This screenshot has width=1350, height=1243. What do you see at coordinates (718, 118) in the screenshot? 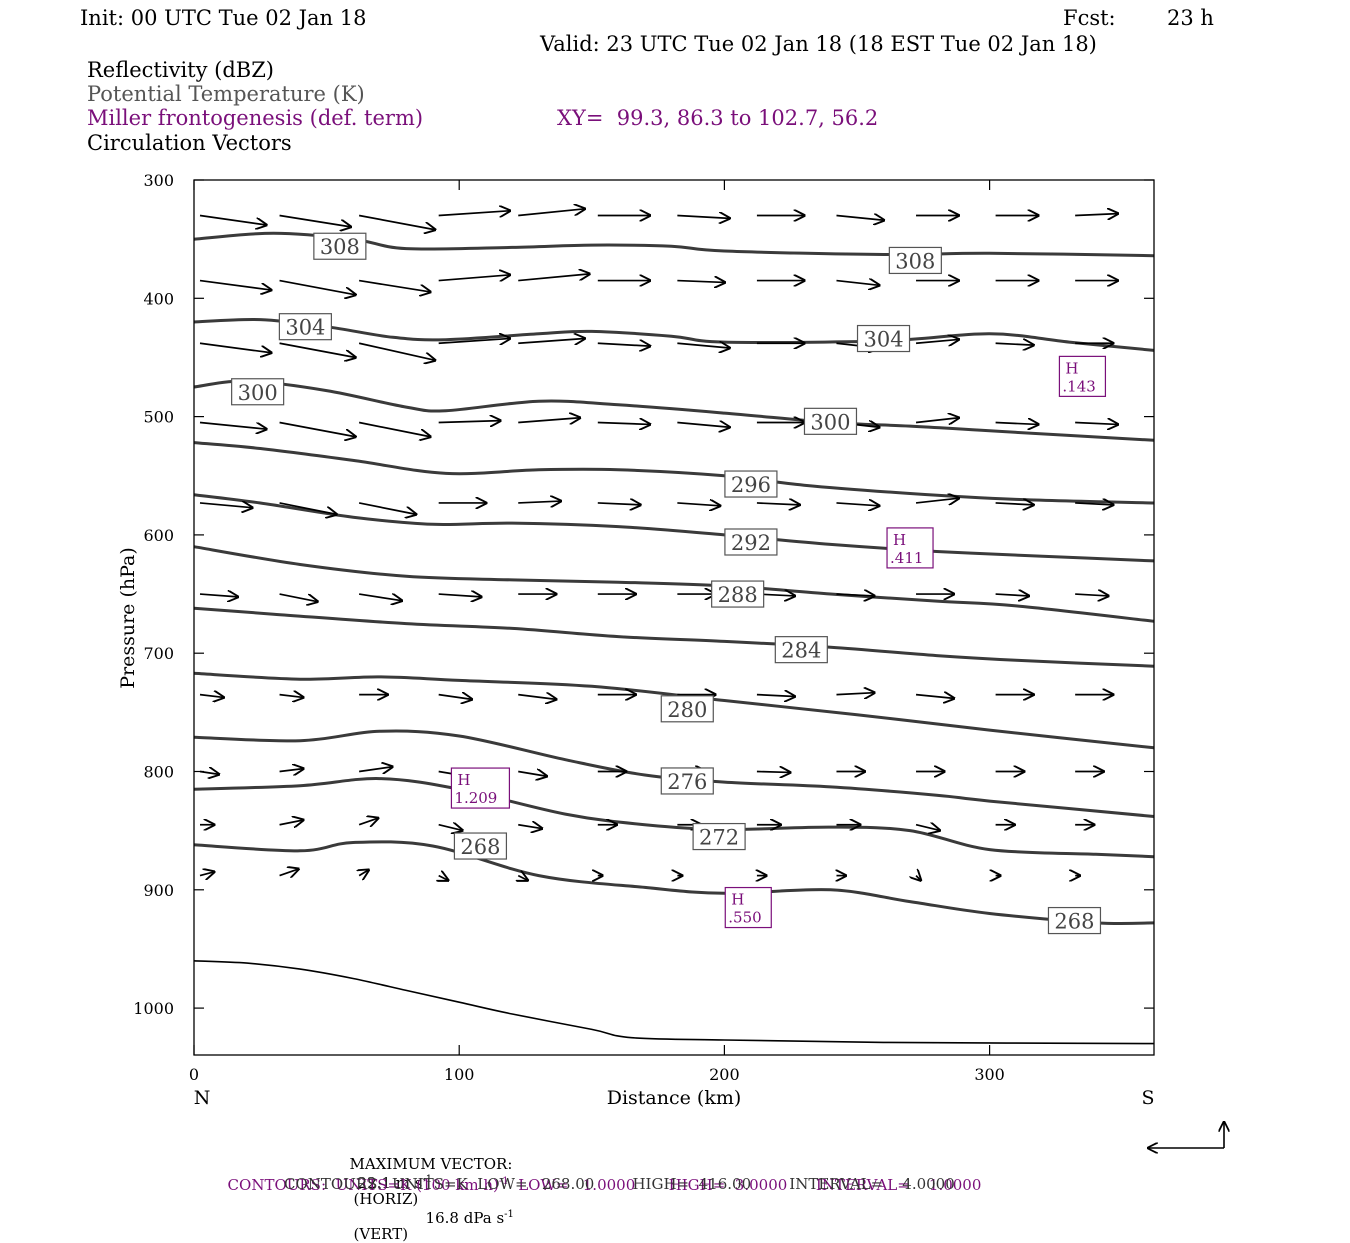
I see `cross-section-endpoints: XY= 99.3, 86.3 to 102.7, 56.2` at bounding box center [718, 118].